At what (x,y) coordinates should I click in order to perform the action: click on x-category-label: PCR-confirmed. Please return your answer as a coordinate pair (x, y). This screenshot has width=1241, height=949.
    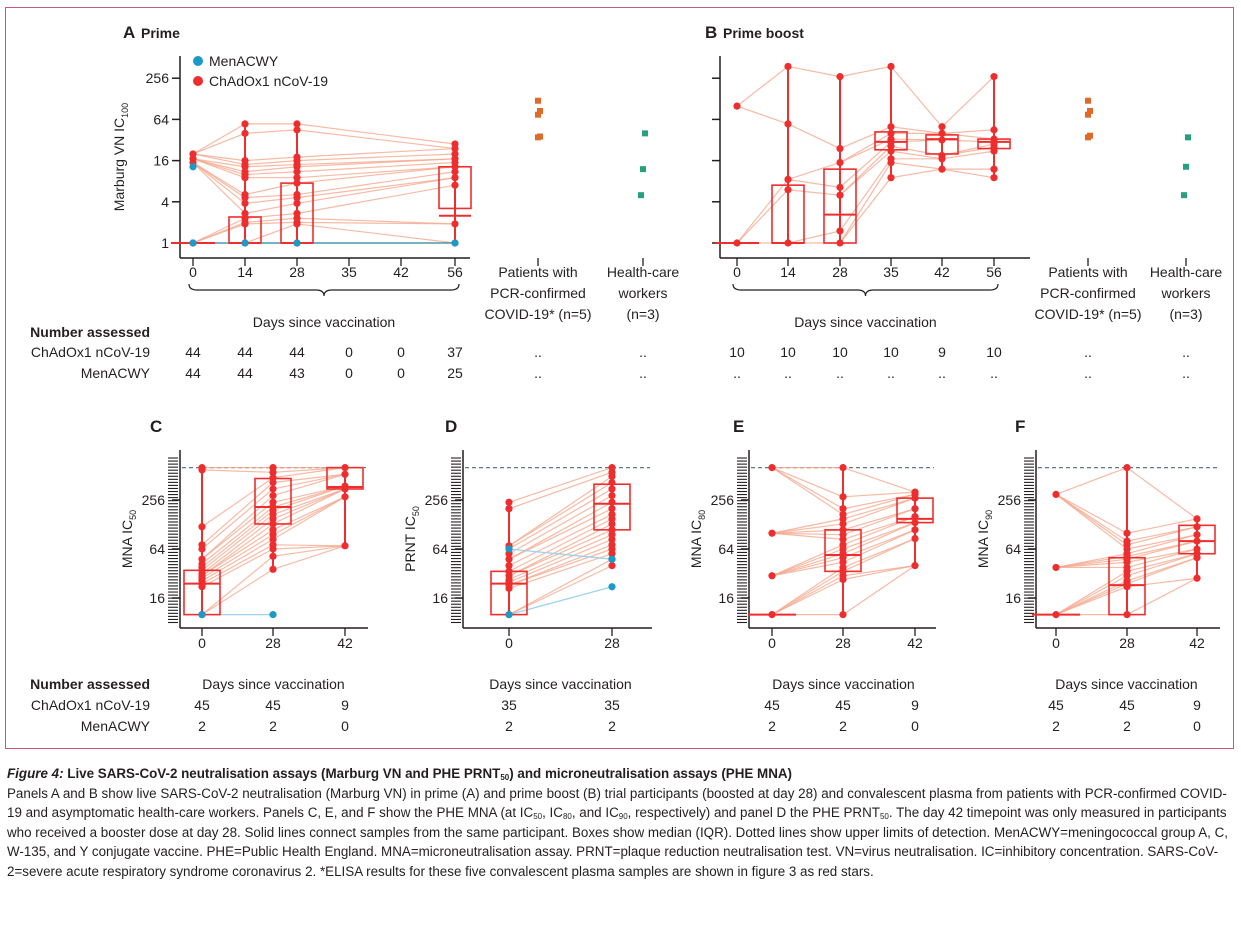
    Looking at the image, I should click on (1088, 293).